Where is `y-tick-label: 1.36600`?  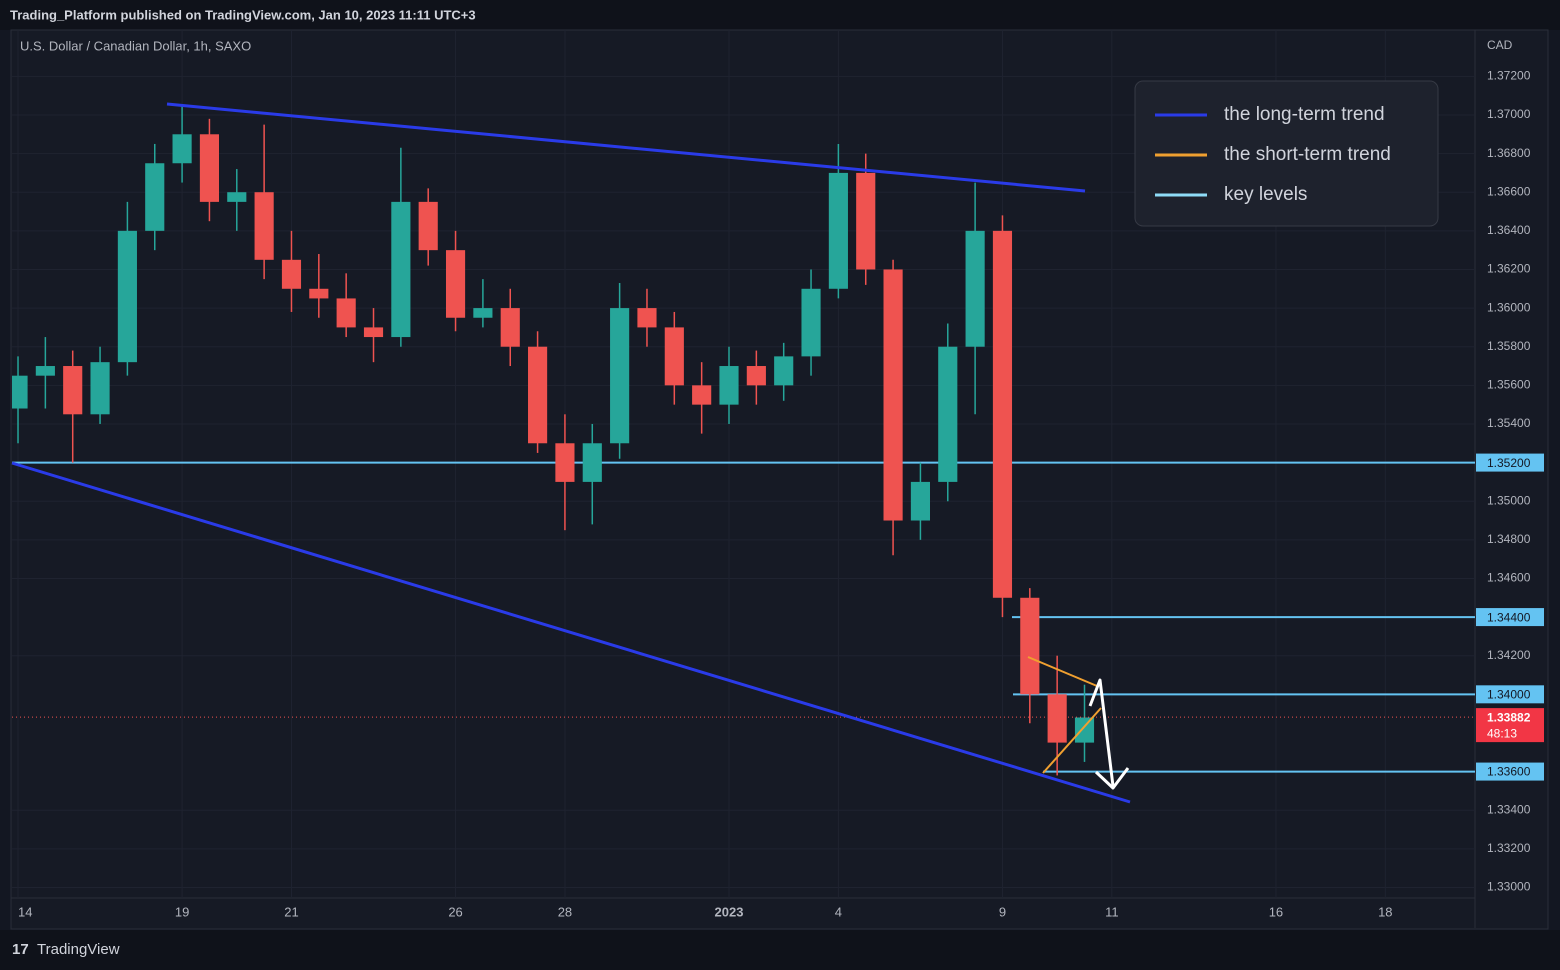
y-tick-label: 1.36600 is located at coordinates (1509, 191).